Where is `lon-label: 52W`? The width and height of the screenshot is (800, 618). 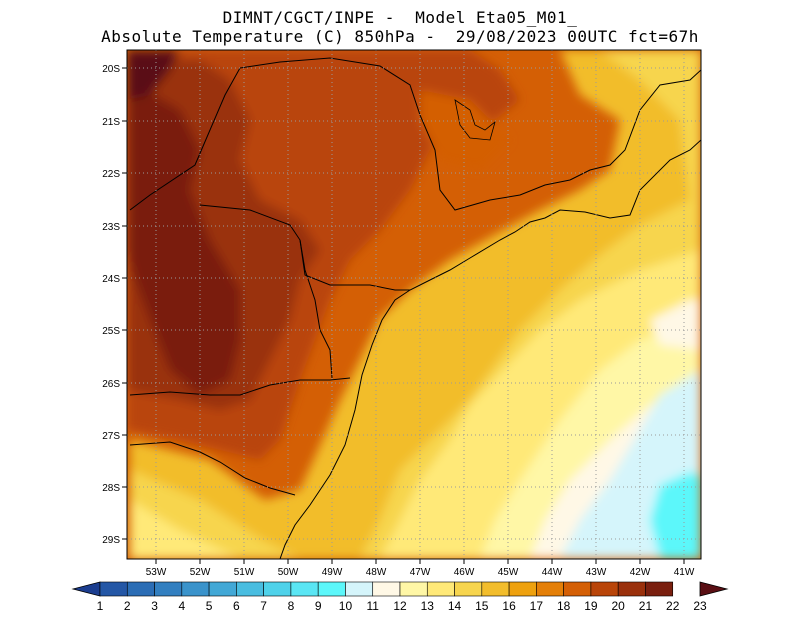 lon-label: 52W is located at coordinates (200, 572).